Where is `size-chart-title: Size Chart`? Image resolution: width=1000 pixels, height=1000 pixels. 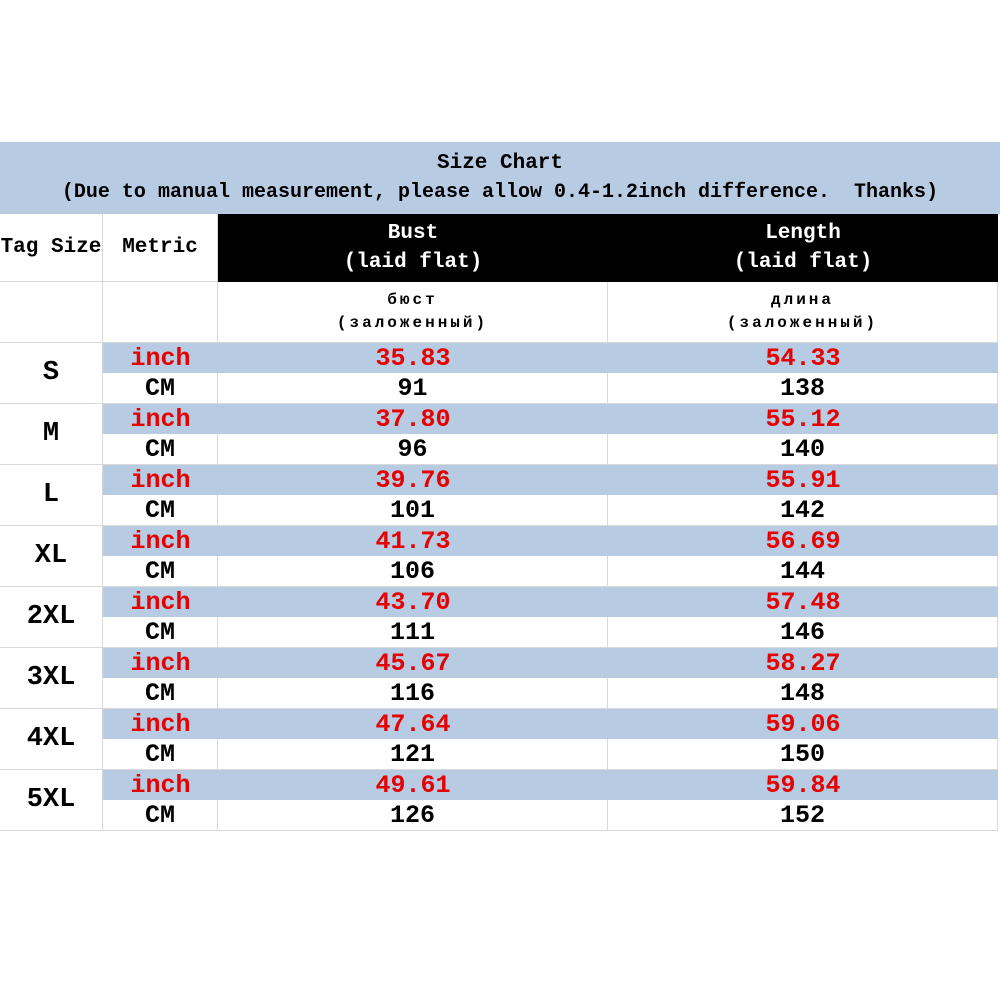 size-chart-title: Size Chart is located at coordinates (500, 163).